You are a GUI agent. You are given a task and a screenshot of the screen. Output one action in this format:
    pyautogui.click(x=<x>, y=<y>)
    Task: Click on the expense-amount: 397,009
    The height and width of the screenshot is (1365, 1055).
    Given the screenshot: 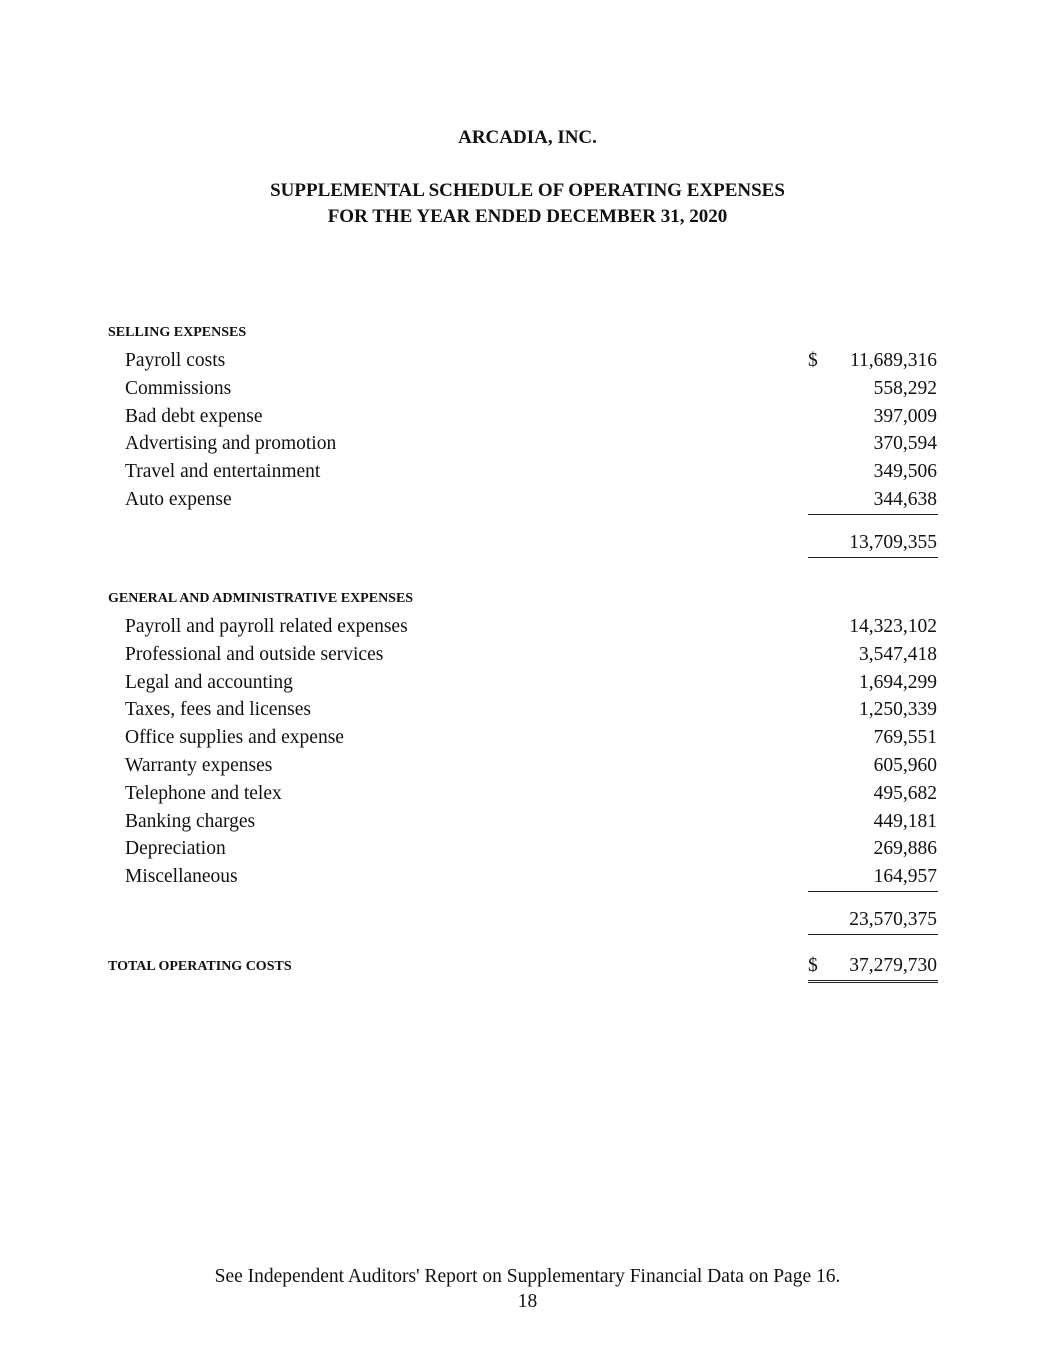 What is the action you would take?
    pyautogui.click(x=905, y=416)
    